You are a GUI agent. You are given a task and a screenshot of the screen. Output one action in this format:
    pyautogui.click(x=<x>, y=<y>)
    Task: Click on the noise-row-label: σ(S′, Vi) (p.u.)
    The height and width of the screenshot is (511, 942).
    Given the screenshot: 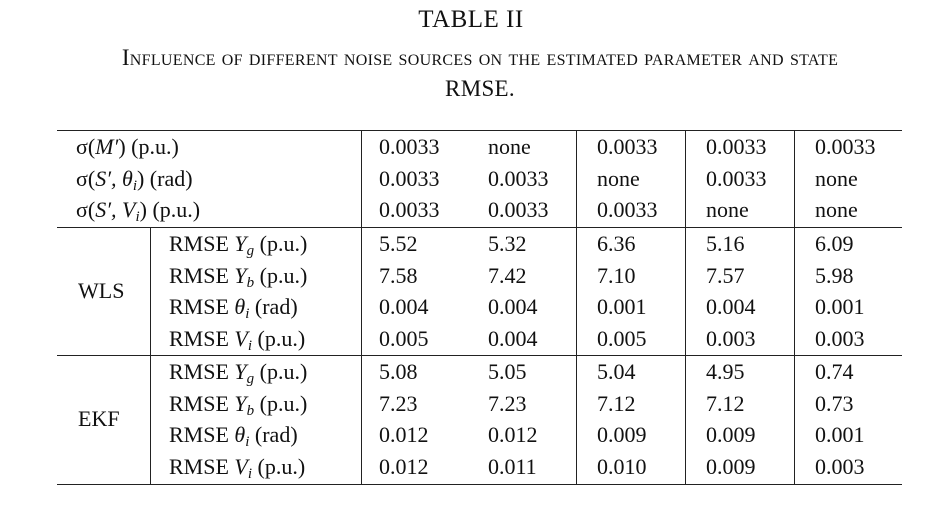 What is the action you would take?
    pyautogui.click(x=138, y=211)
    